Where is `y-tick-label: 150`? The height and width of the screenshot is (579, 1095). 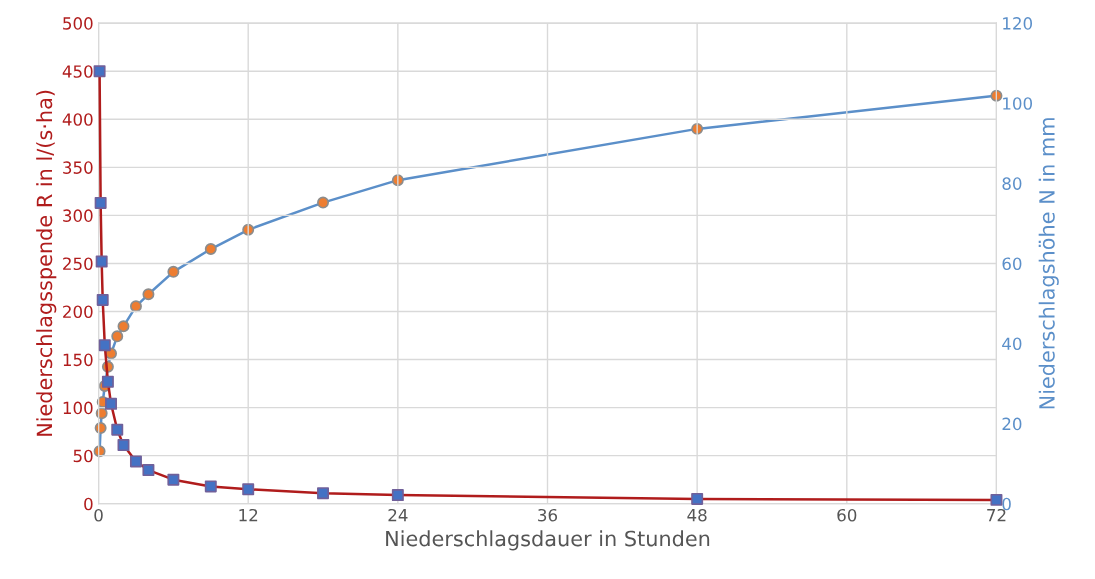
y-tick-label: 150 is located at coordinates (78, 360).